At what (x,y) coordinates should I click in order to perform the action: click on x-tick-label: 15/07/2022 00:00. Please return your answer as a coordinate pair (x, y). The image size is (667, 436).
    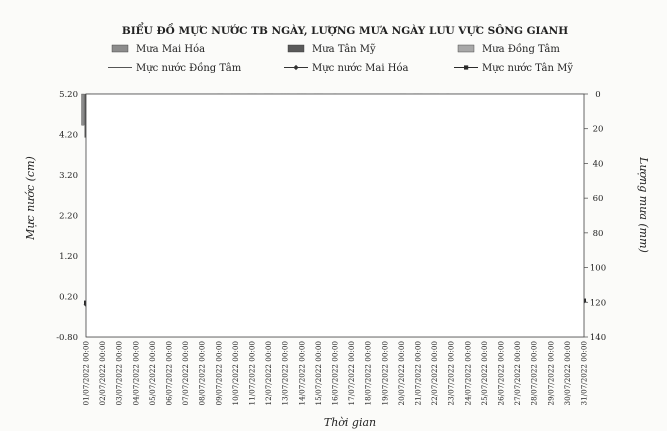
    Looking at the image, I should click on (318, 373).